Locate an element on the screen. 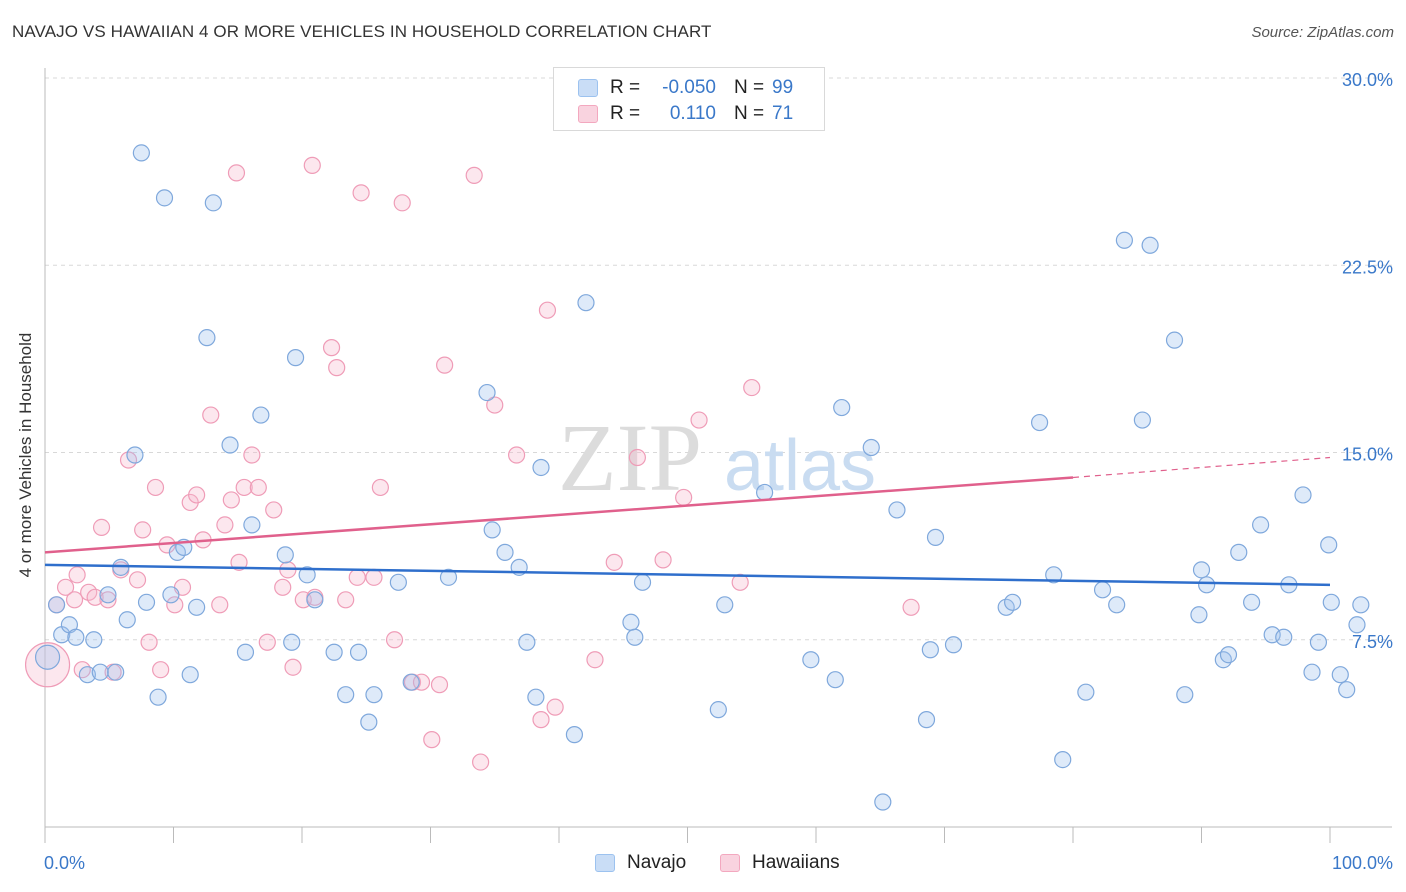  legend-row-hawaiians: R = 0.110 N = 71 is located at coordinates (685, 114).